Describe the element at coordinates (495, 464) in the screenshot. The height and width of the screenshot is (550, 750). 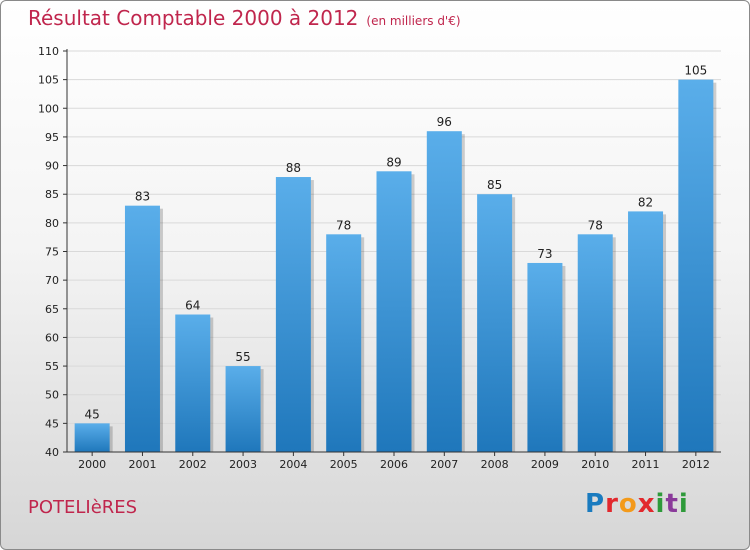
I see `x-tick-label: 2008` at that location.